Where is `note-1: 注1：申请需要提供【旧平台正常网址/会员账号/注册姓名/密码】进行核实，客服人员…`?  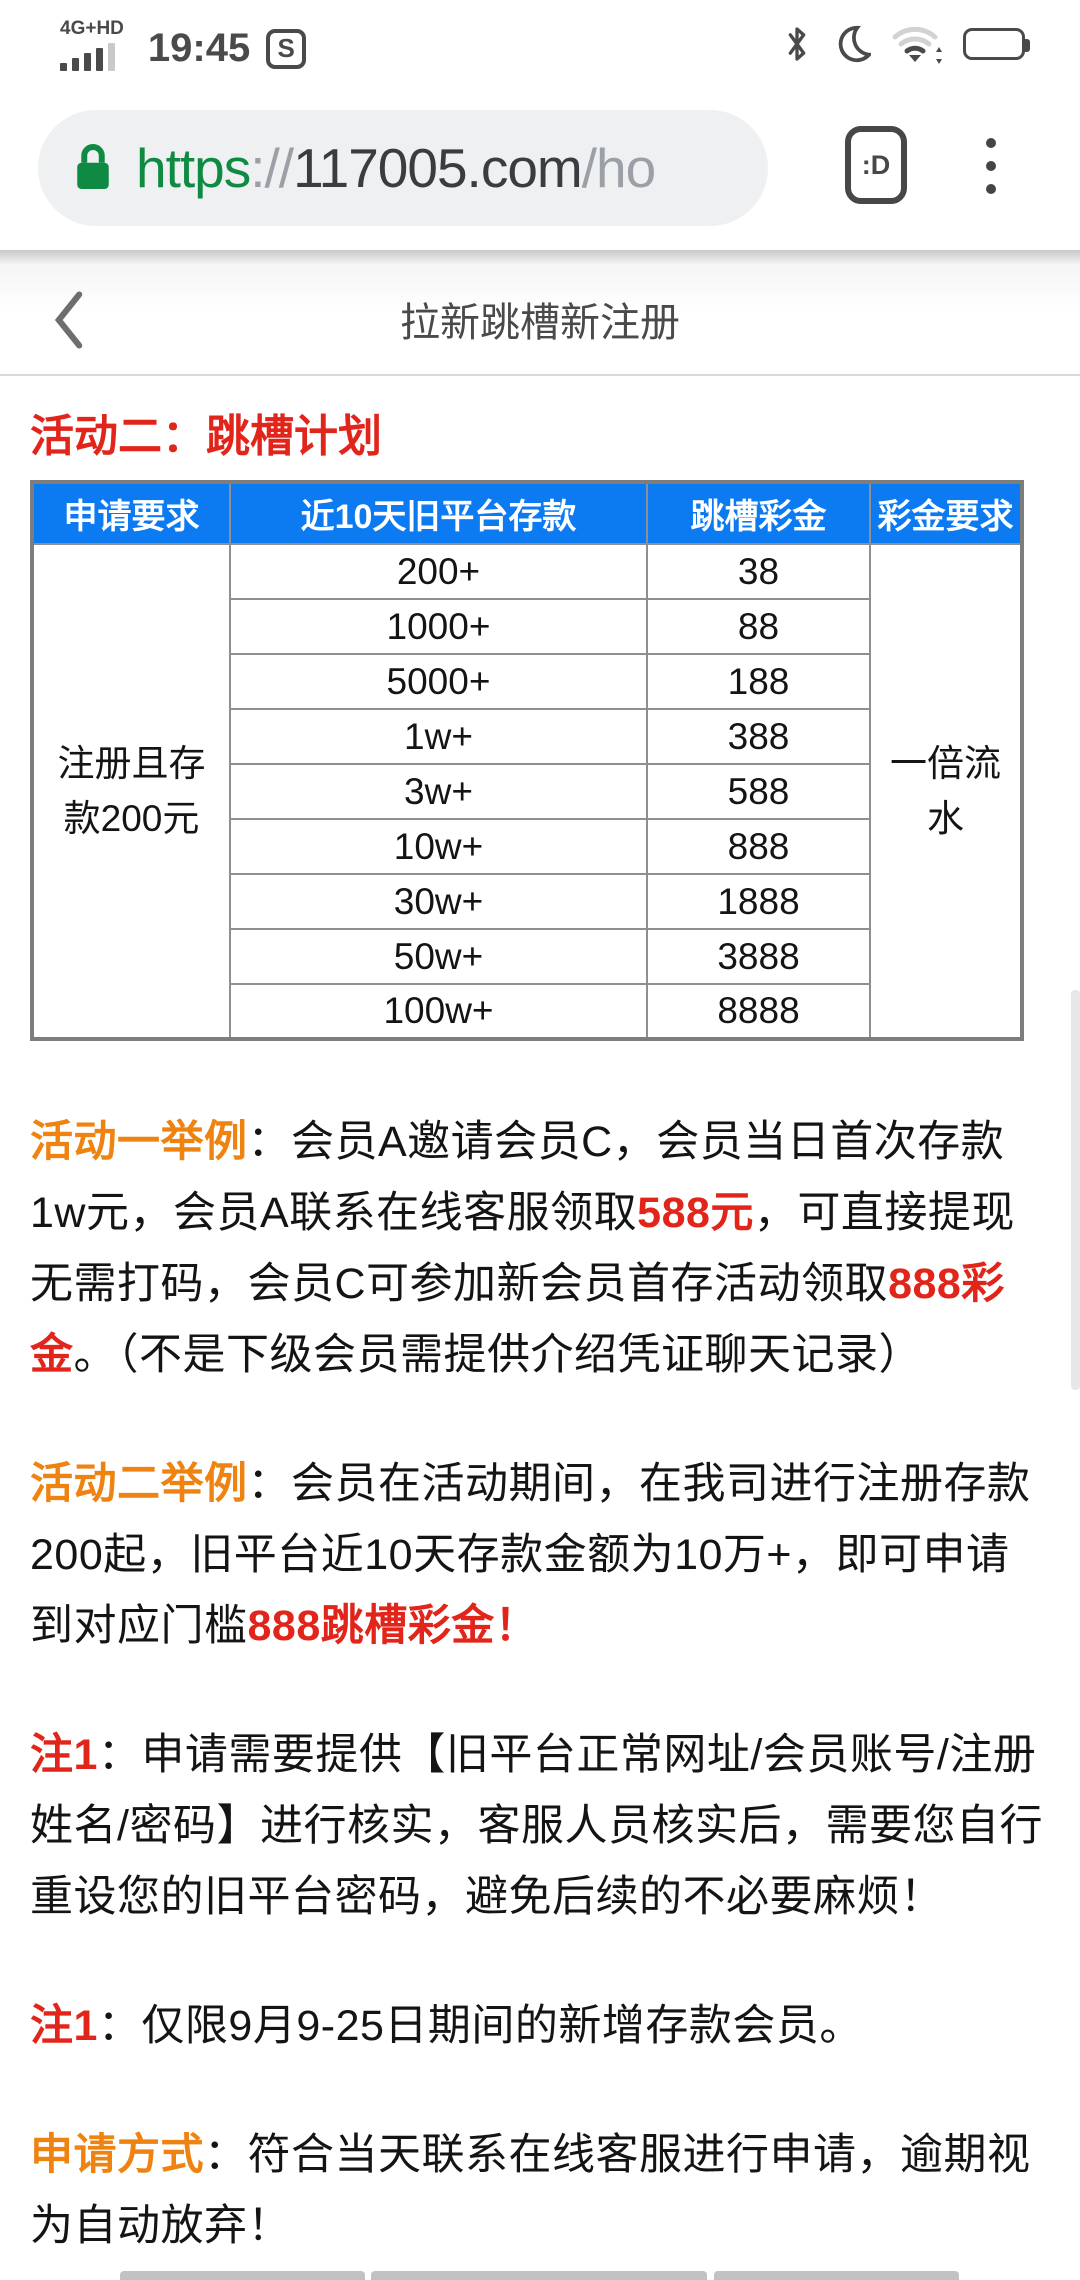 note-1: 注1：申请需要提供【旧平台正常网址/会员账号/注册姓名/密码】进行核实，客服人员… is located at coordinates (539, 1826).